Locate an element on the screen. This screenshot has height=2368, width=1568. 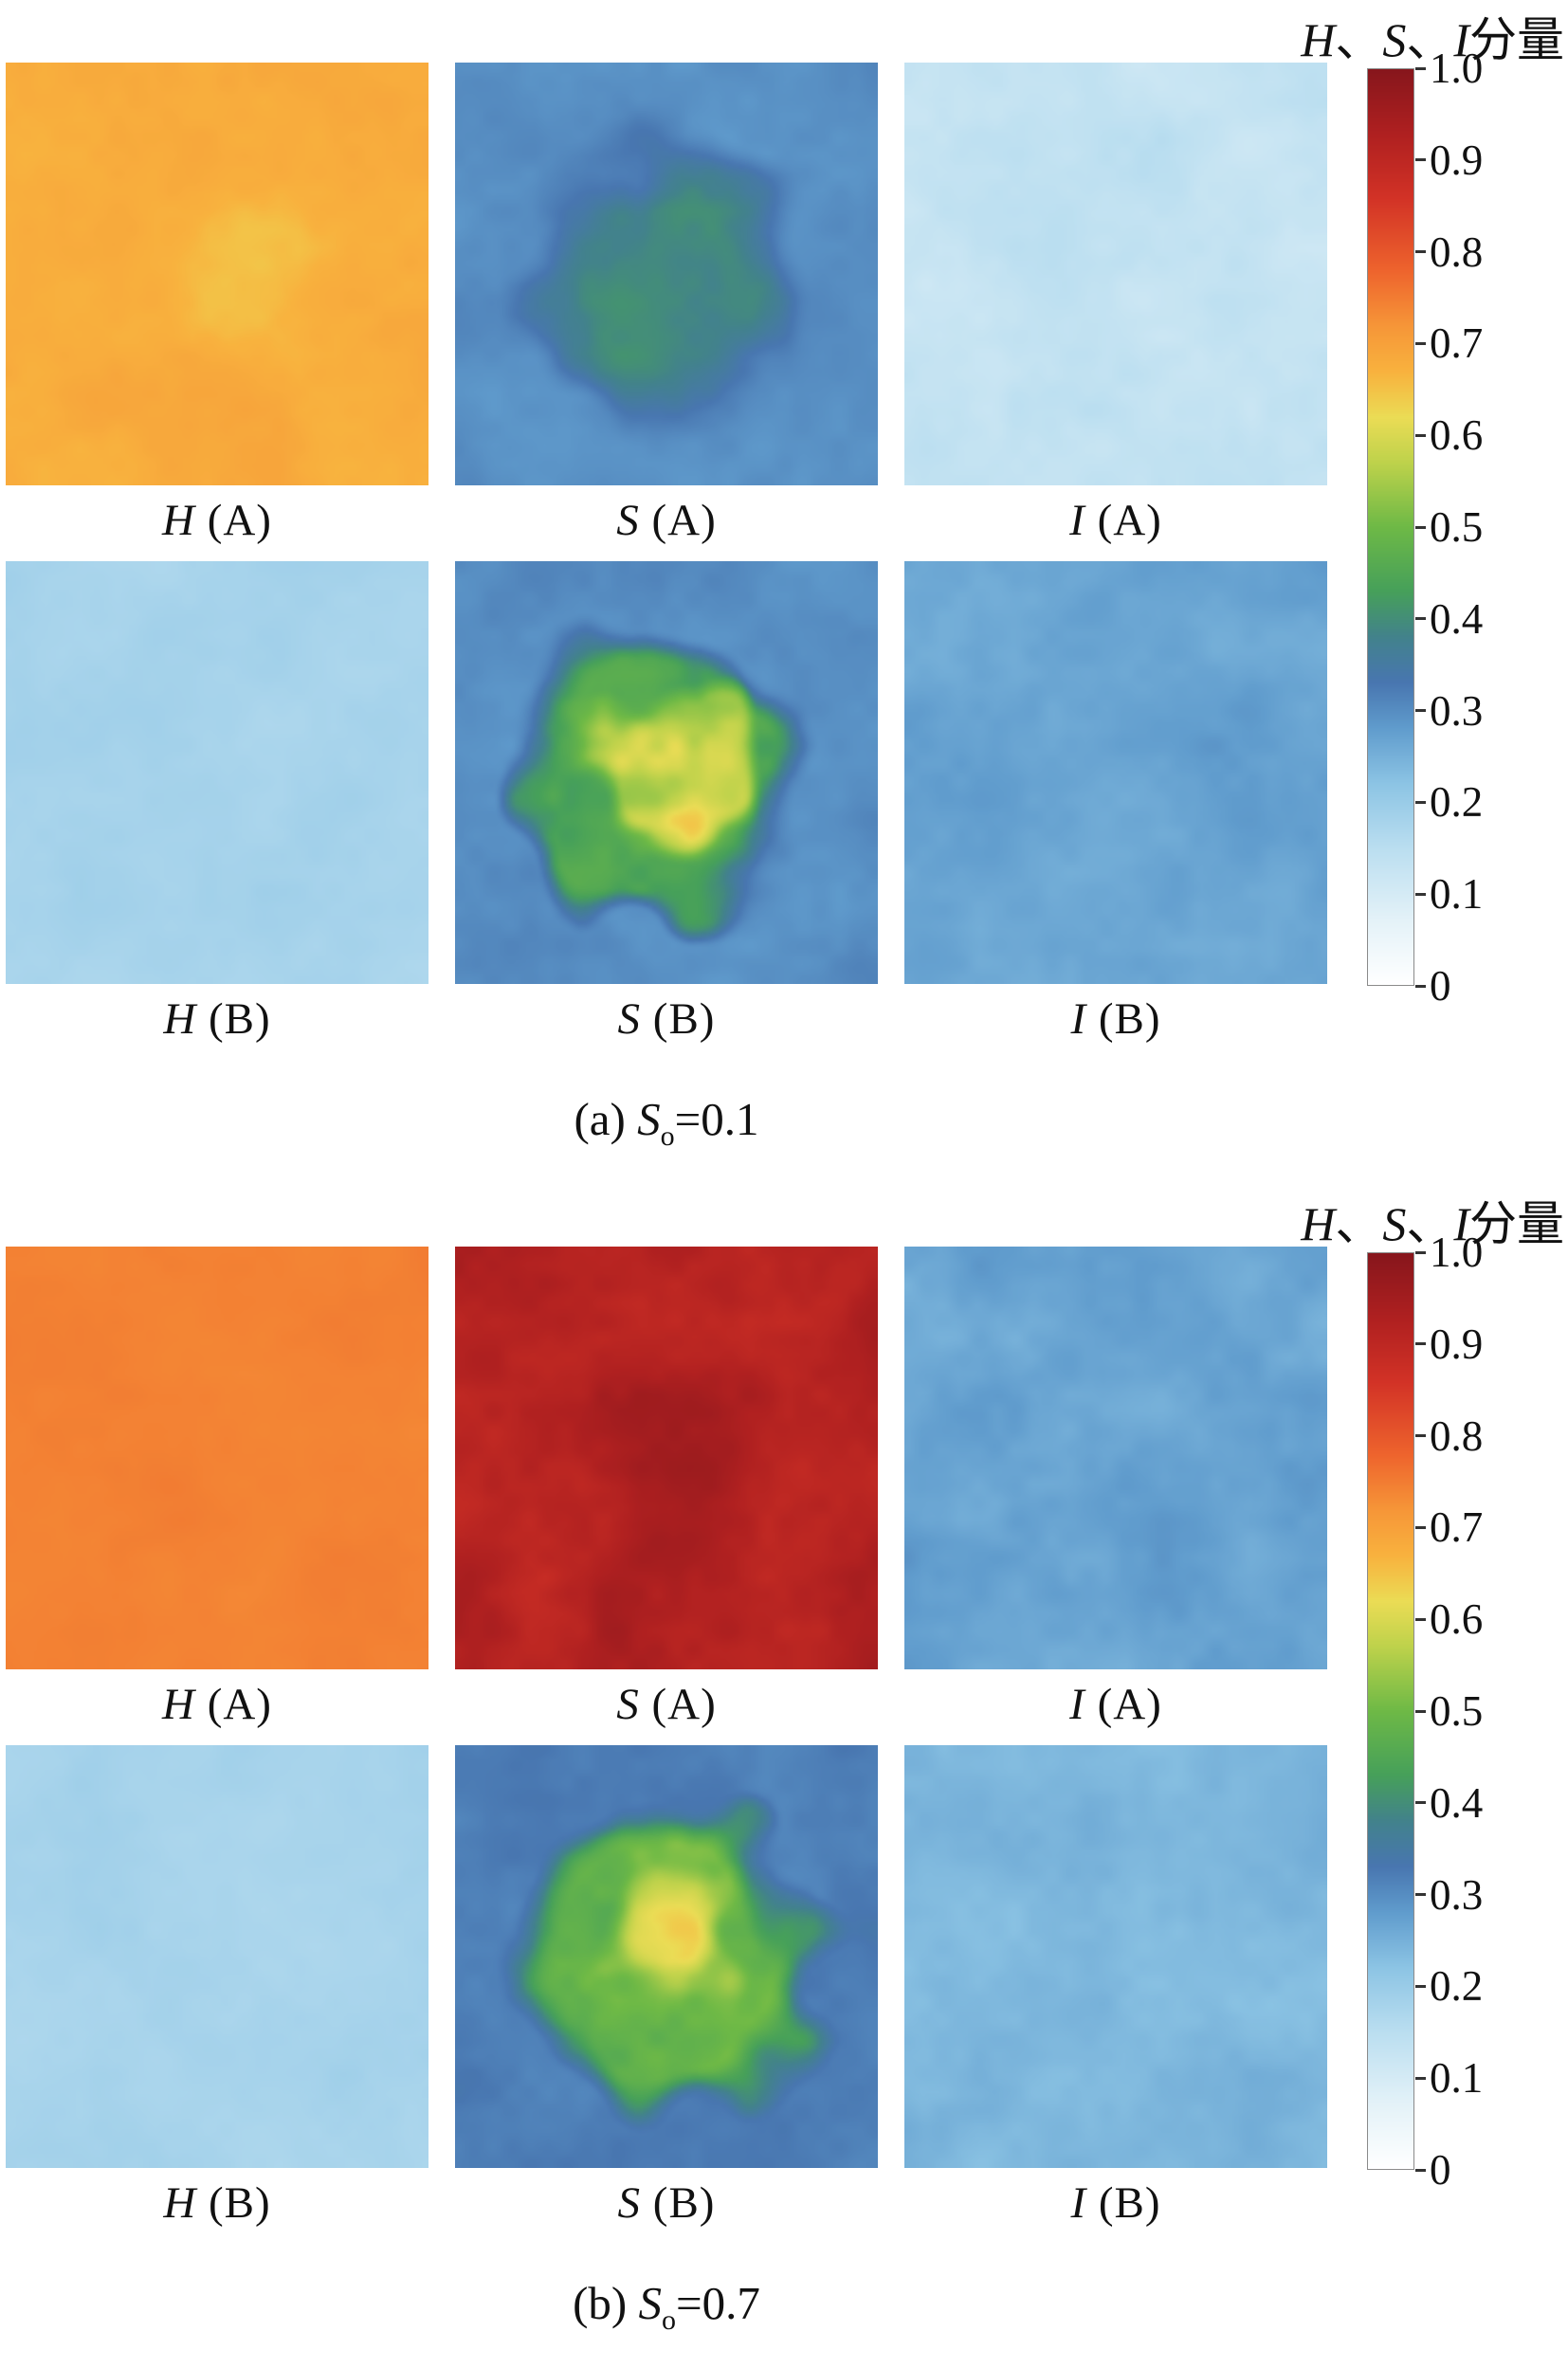
caption-b: (b) So=0.7 is located at coordinates (666, 2306).